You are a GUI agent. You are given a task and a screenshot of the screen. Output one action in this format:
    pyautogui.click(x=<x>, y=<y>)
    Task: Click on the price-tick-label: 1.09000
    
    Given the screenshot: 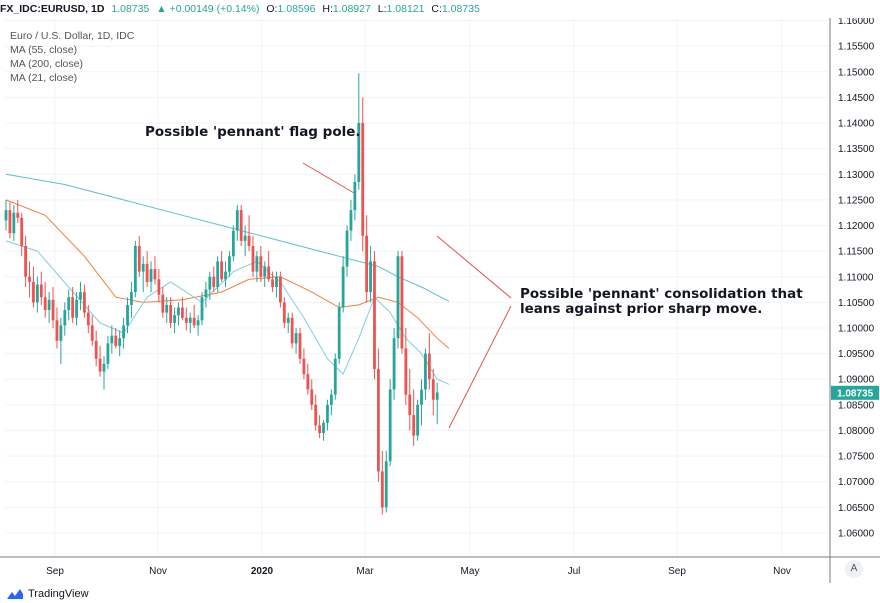 What is the action you would take?
    pyautogui.click(x=856, y=380)
    